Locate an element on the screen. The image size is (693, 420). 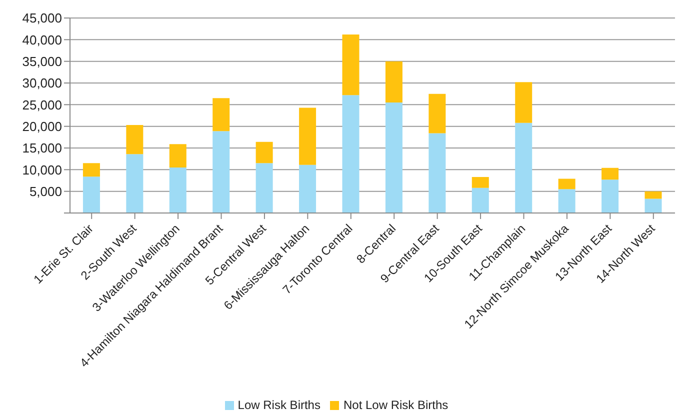
y-tick-label: 10,000 is located at coordinates (42, 170).